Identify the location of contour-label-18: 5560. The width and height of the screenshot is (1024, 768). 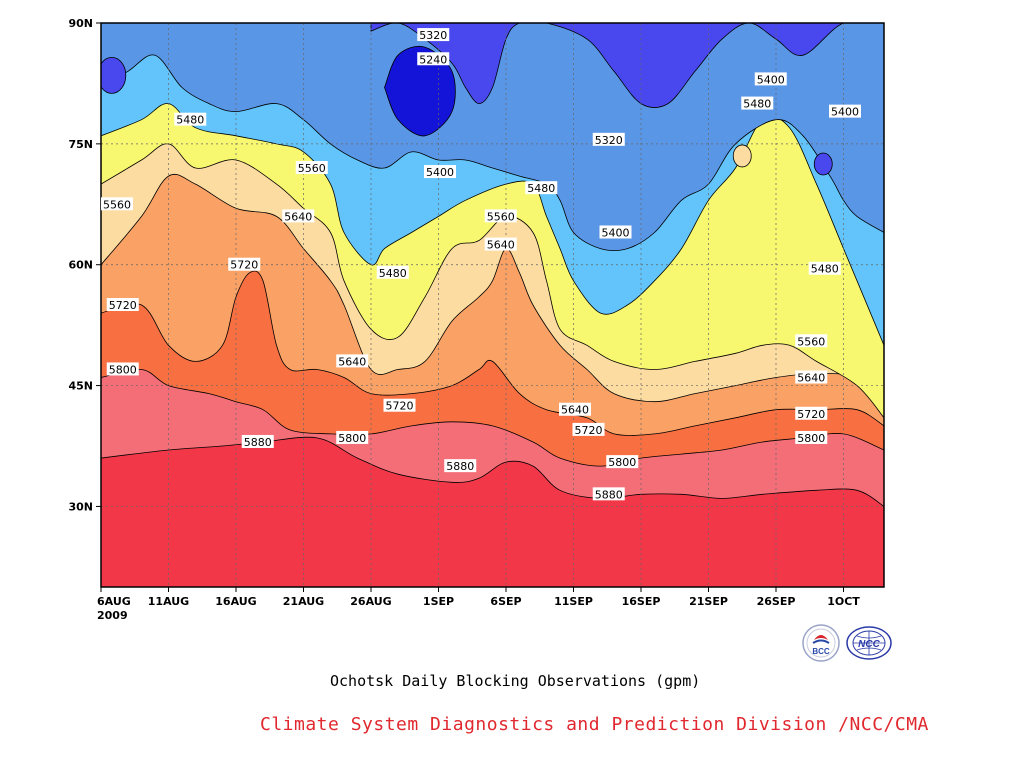
(312, 168).